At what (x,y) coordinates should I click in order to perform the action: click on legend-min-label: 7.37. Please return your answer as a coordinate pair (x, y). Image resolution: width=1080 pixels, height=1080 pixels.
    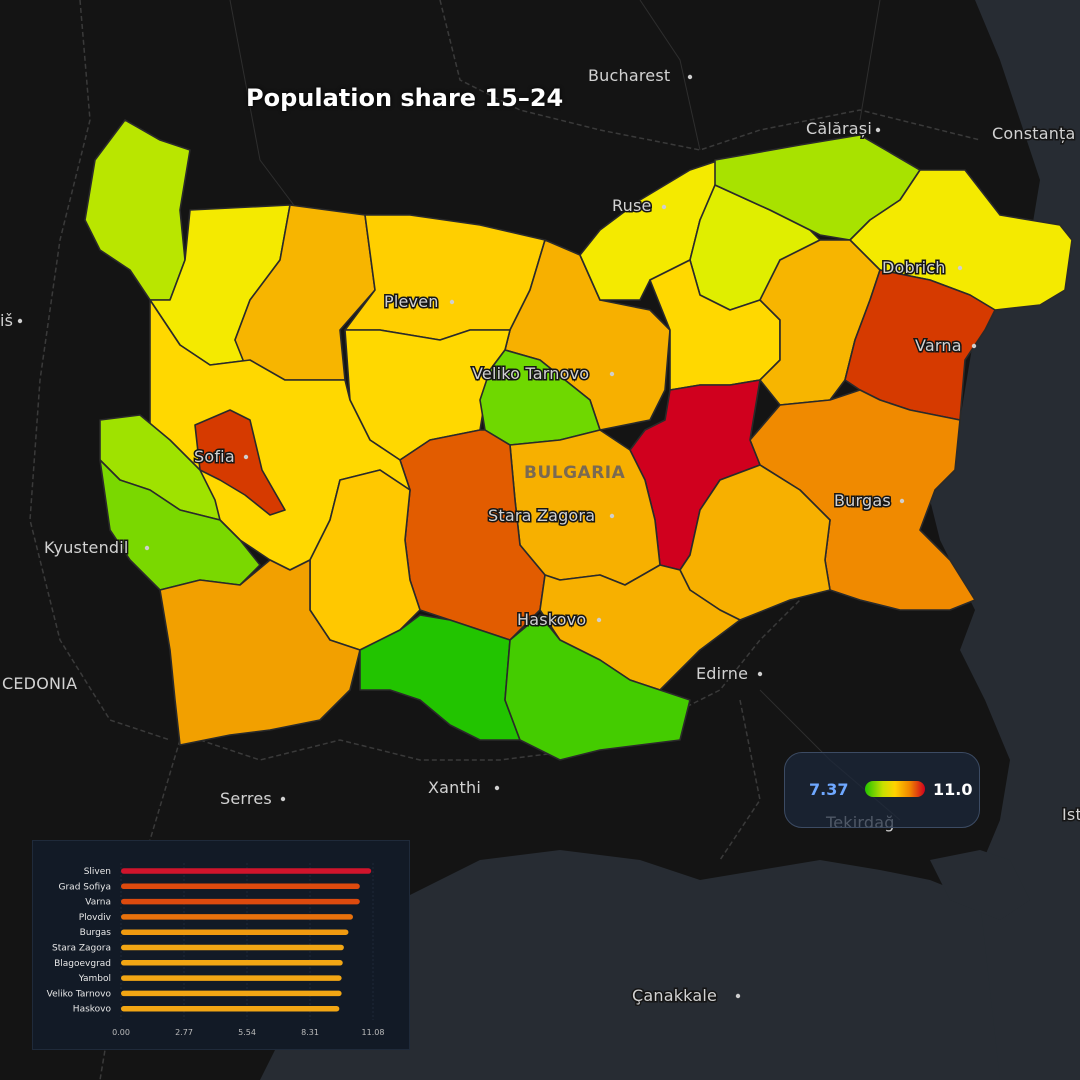
    Looking at the image, I should click on (829, 789).